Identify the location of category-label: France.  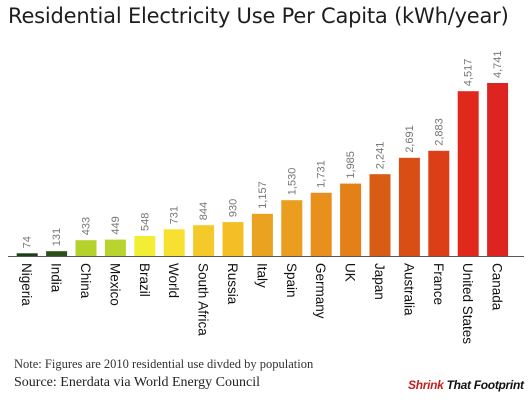
(438, 284).